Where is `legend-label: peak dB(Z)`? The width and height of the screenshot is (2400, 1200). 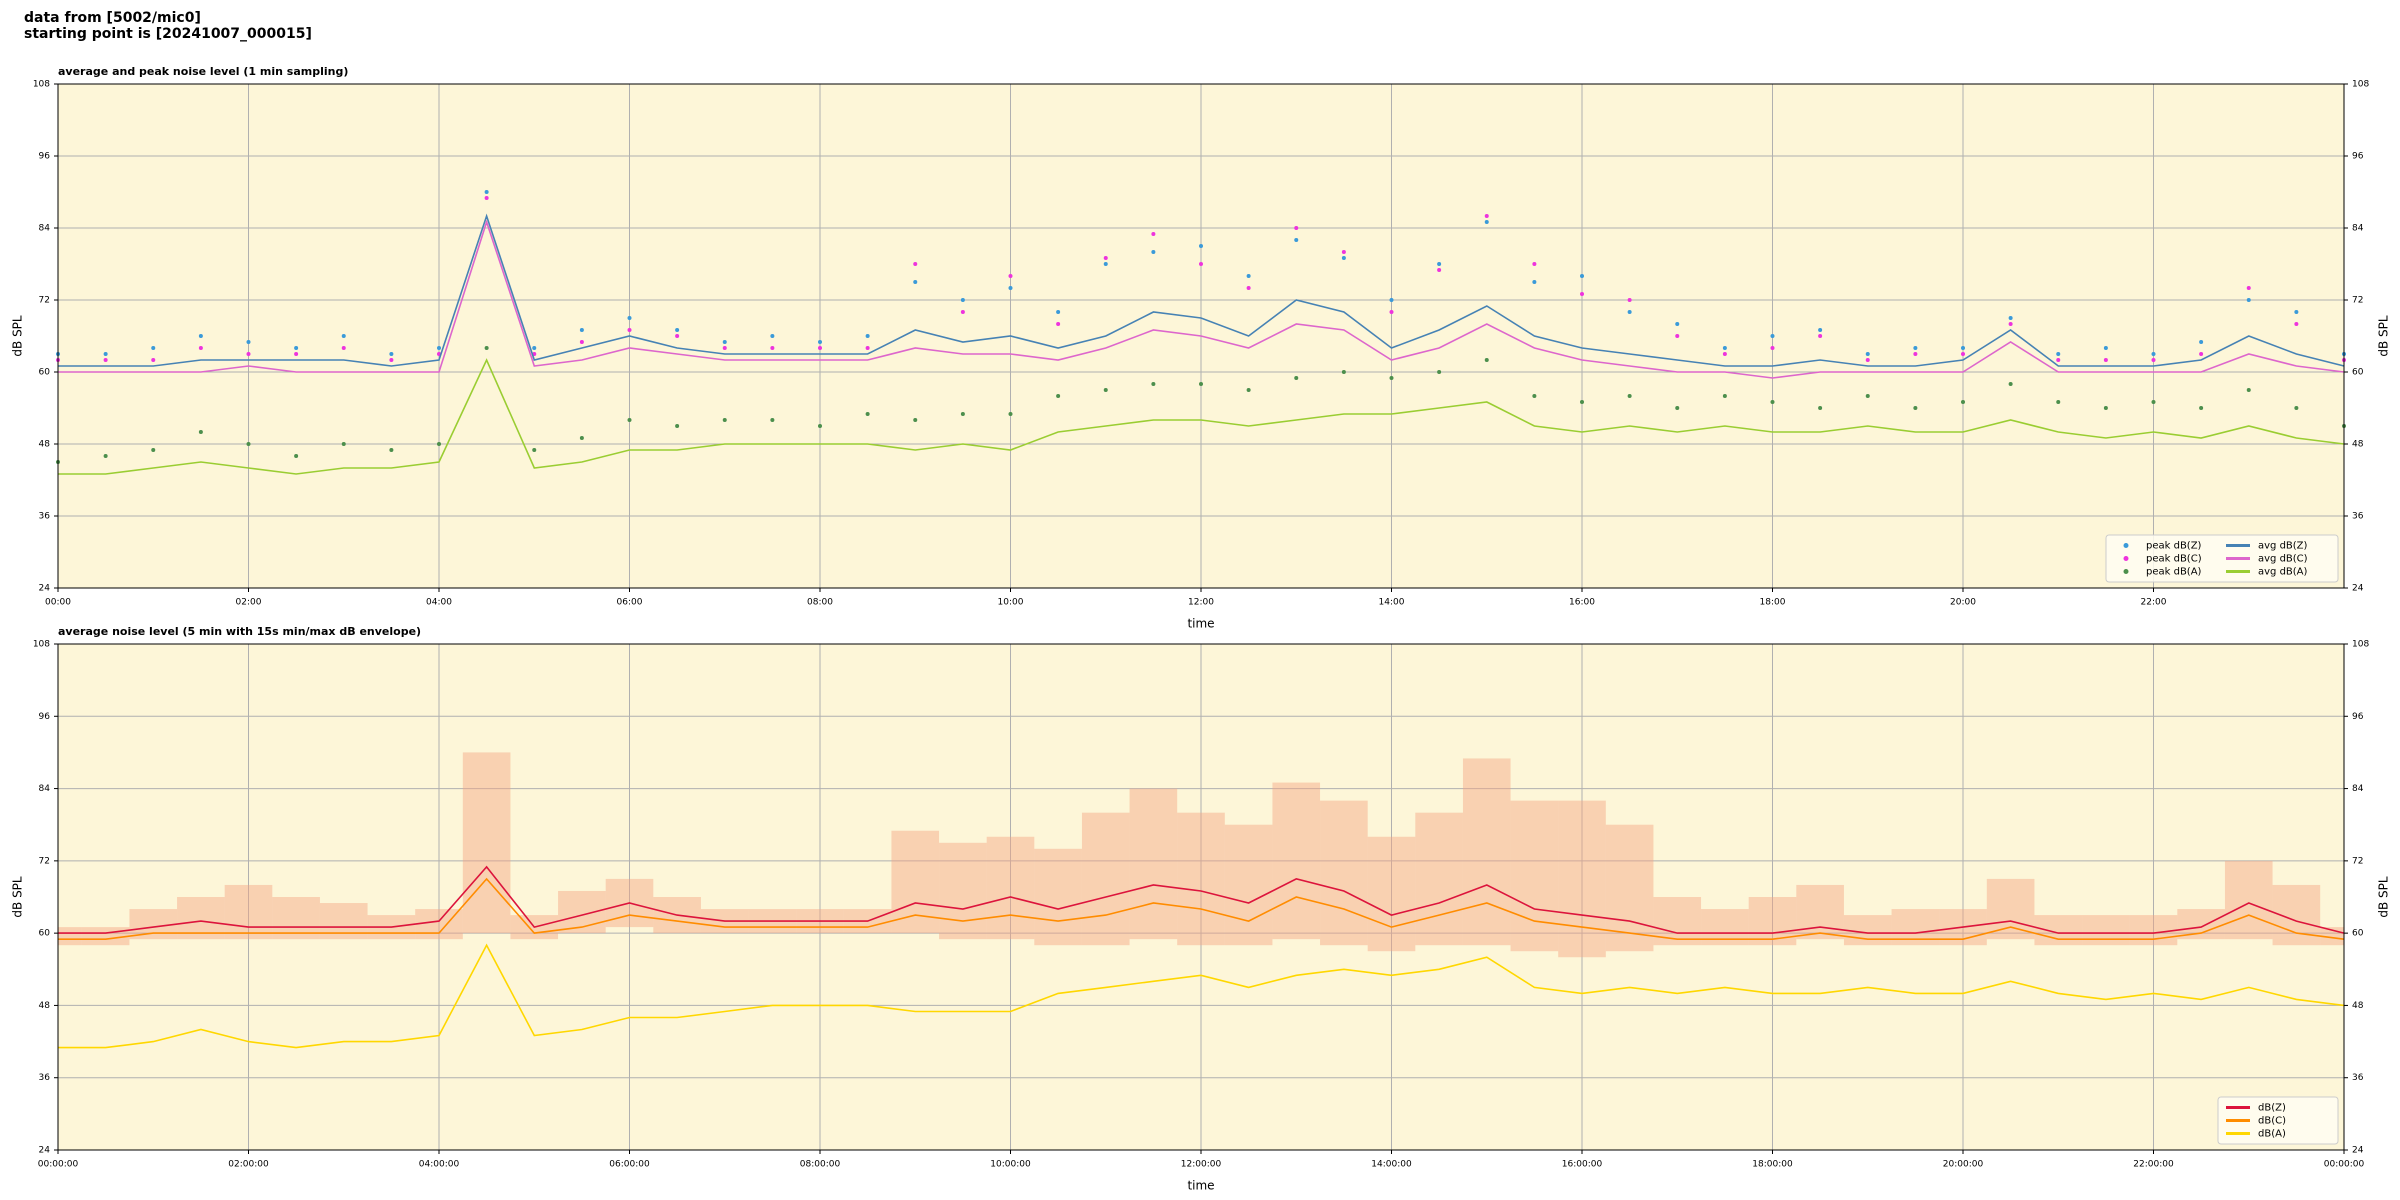
legend-label: peak dB(Z) is located at coordinates (2174, 546).